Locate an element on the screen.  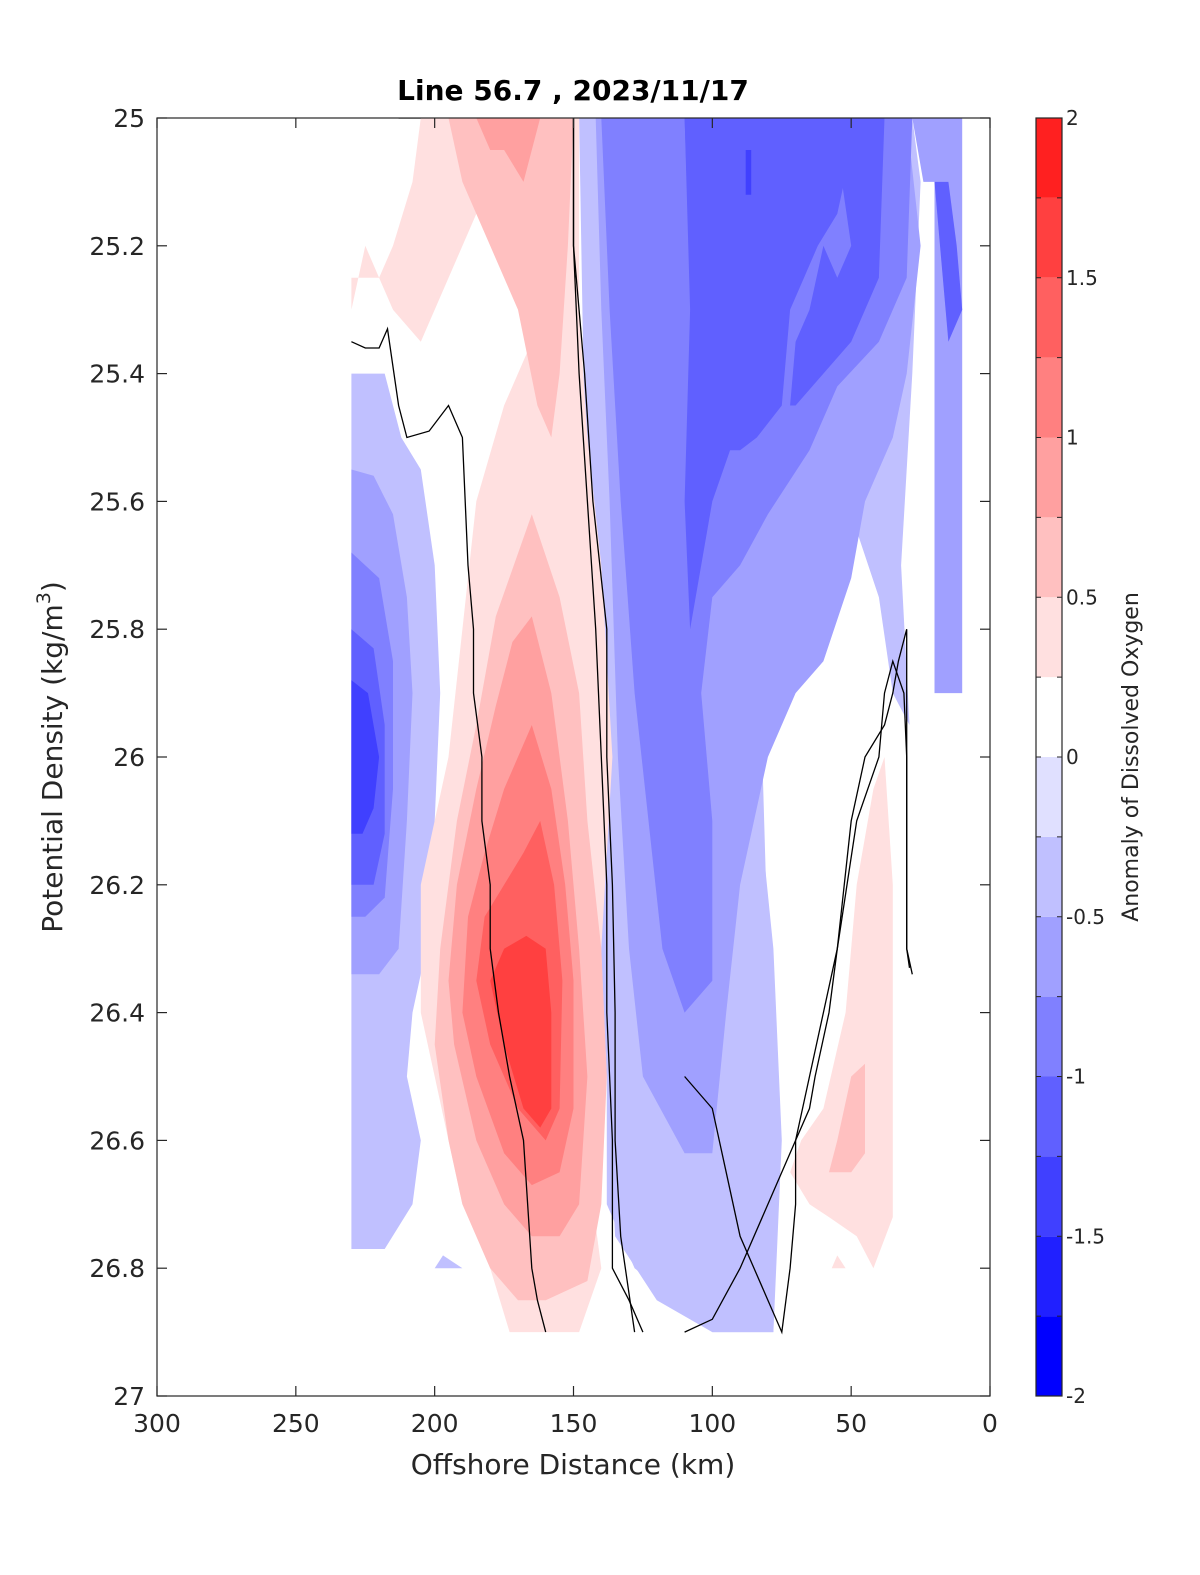
chart-title: Line 56.7 , 2023/11/17 is located at coordinates (573, 90).